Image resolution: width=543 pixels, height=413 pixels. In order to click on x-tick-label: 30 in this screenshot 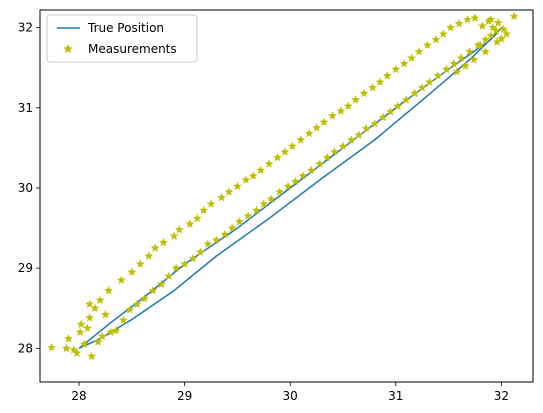, I will do `click(290, 396)`.